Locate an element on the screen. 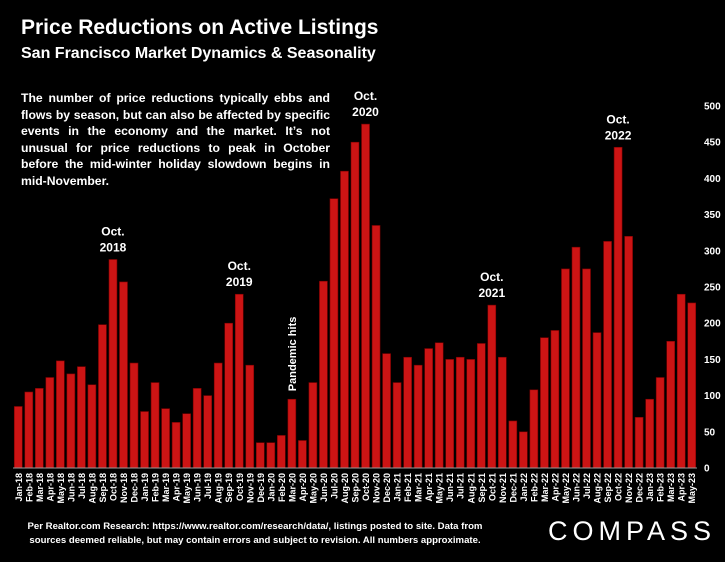 This screenshot has height=562, width=725. x-tick-label: Jan-20 is located at coordinates (271, 487).